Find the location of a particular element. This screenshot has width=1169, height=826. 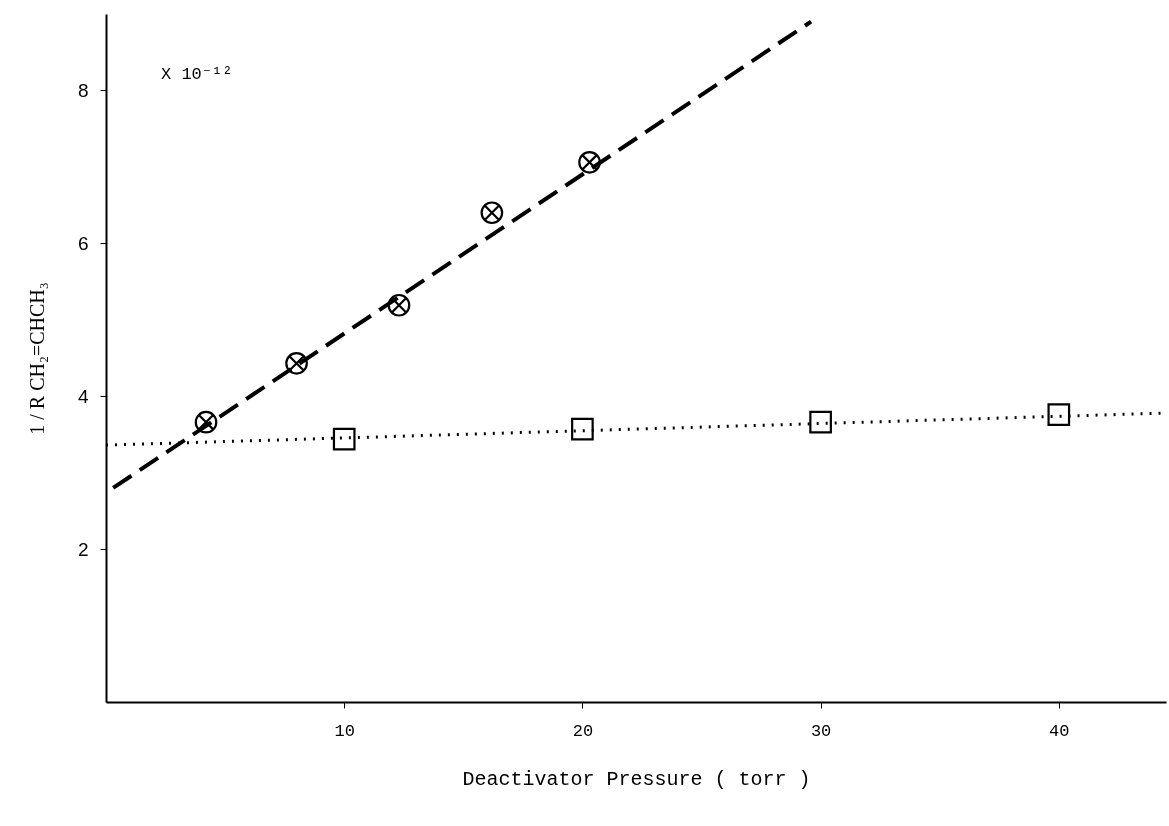

x-tick-label: 40 is located at coordinates (1059, 731).